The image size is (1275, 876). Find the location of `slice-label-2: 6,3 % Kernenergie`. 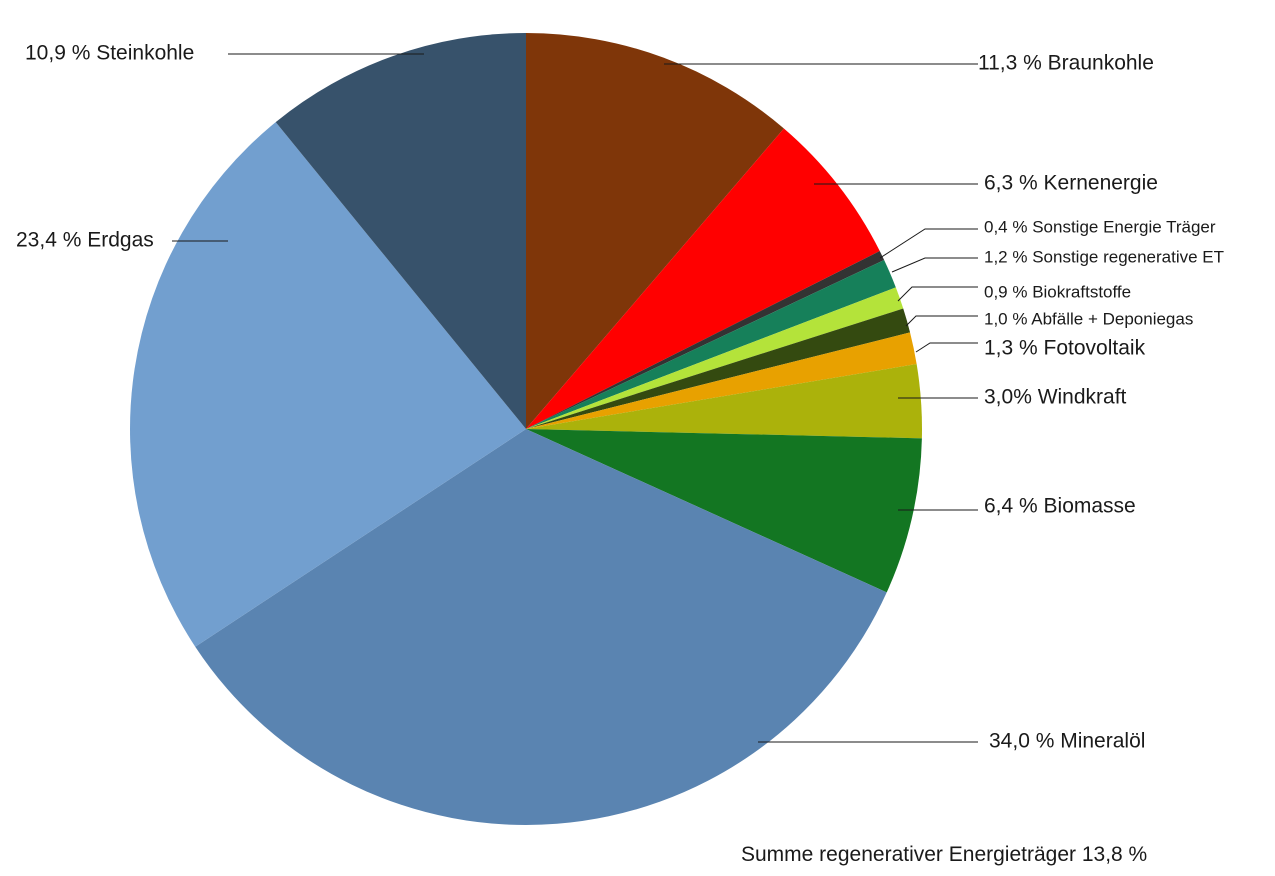

slice-label-2: 6,3 % Kernenergie is located at coordinates (1071, 183).